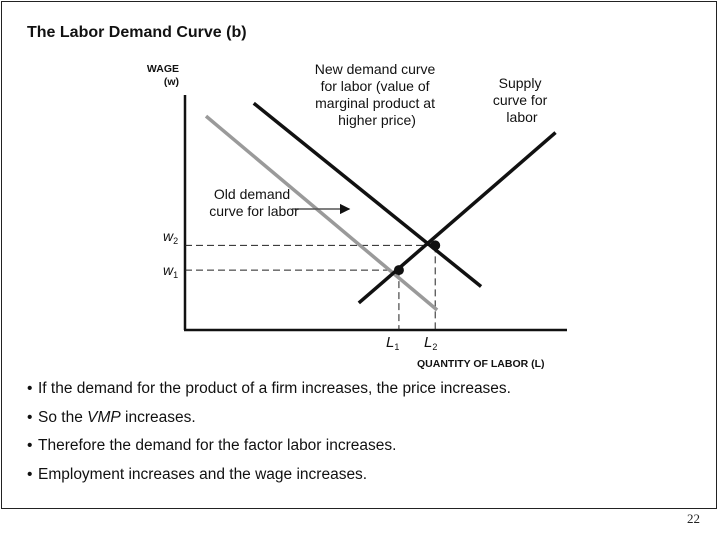 This screenshot has height=540, width=720. What do you see at coordinates (137, 32) in the screenshot?
I see `figure-title: The Labor Demand Curve (b)` at bounding box center [137, 32].